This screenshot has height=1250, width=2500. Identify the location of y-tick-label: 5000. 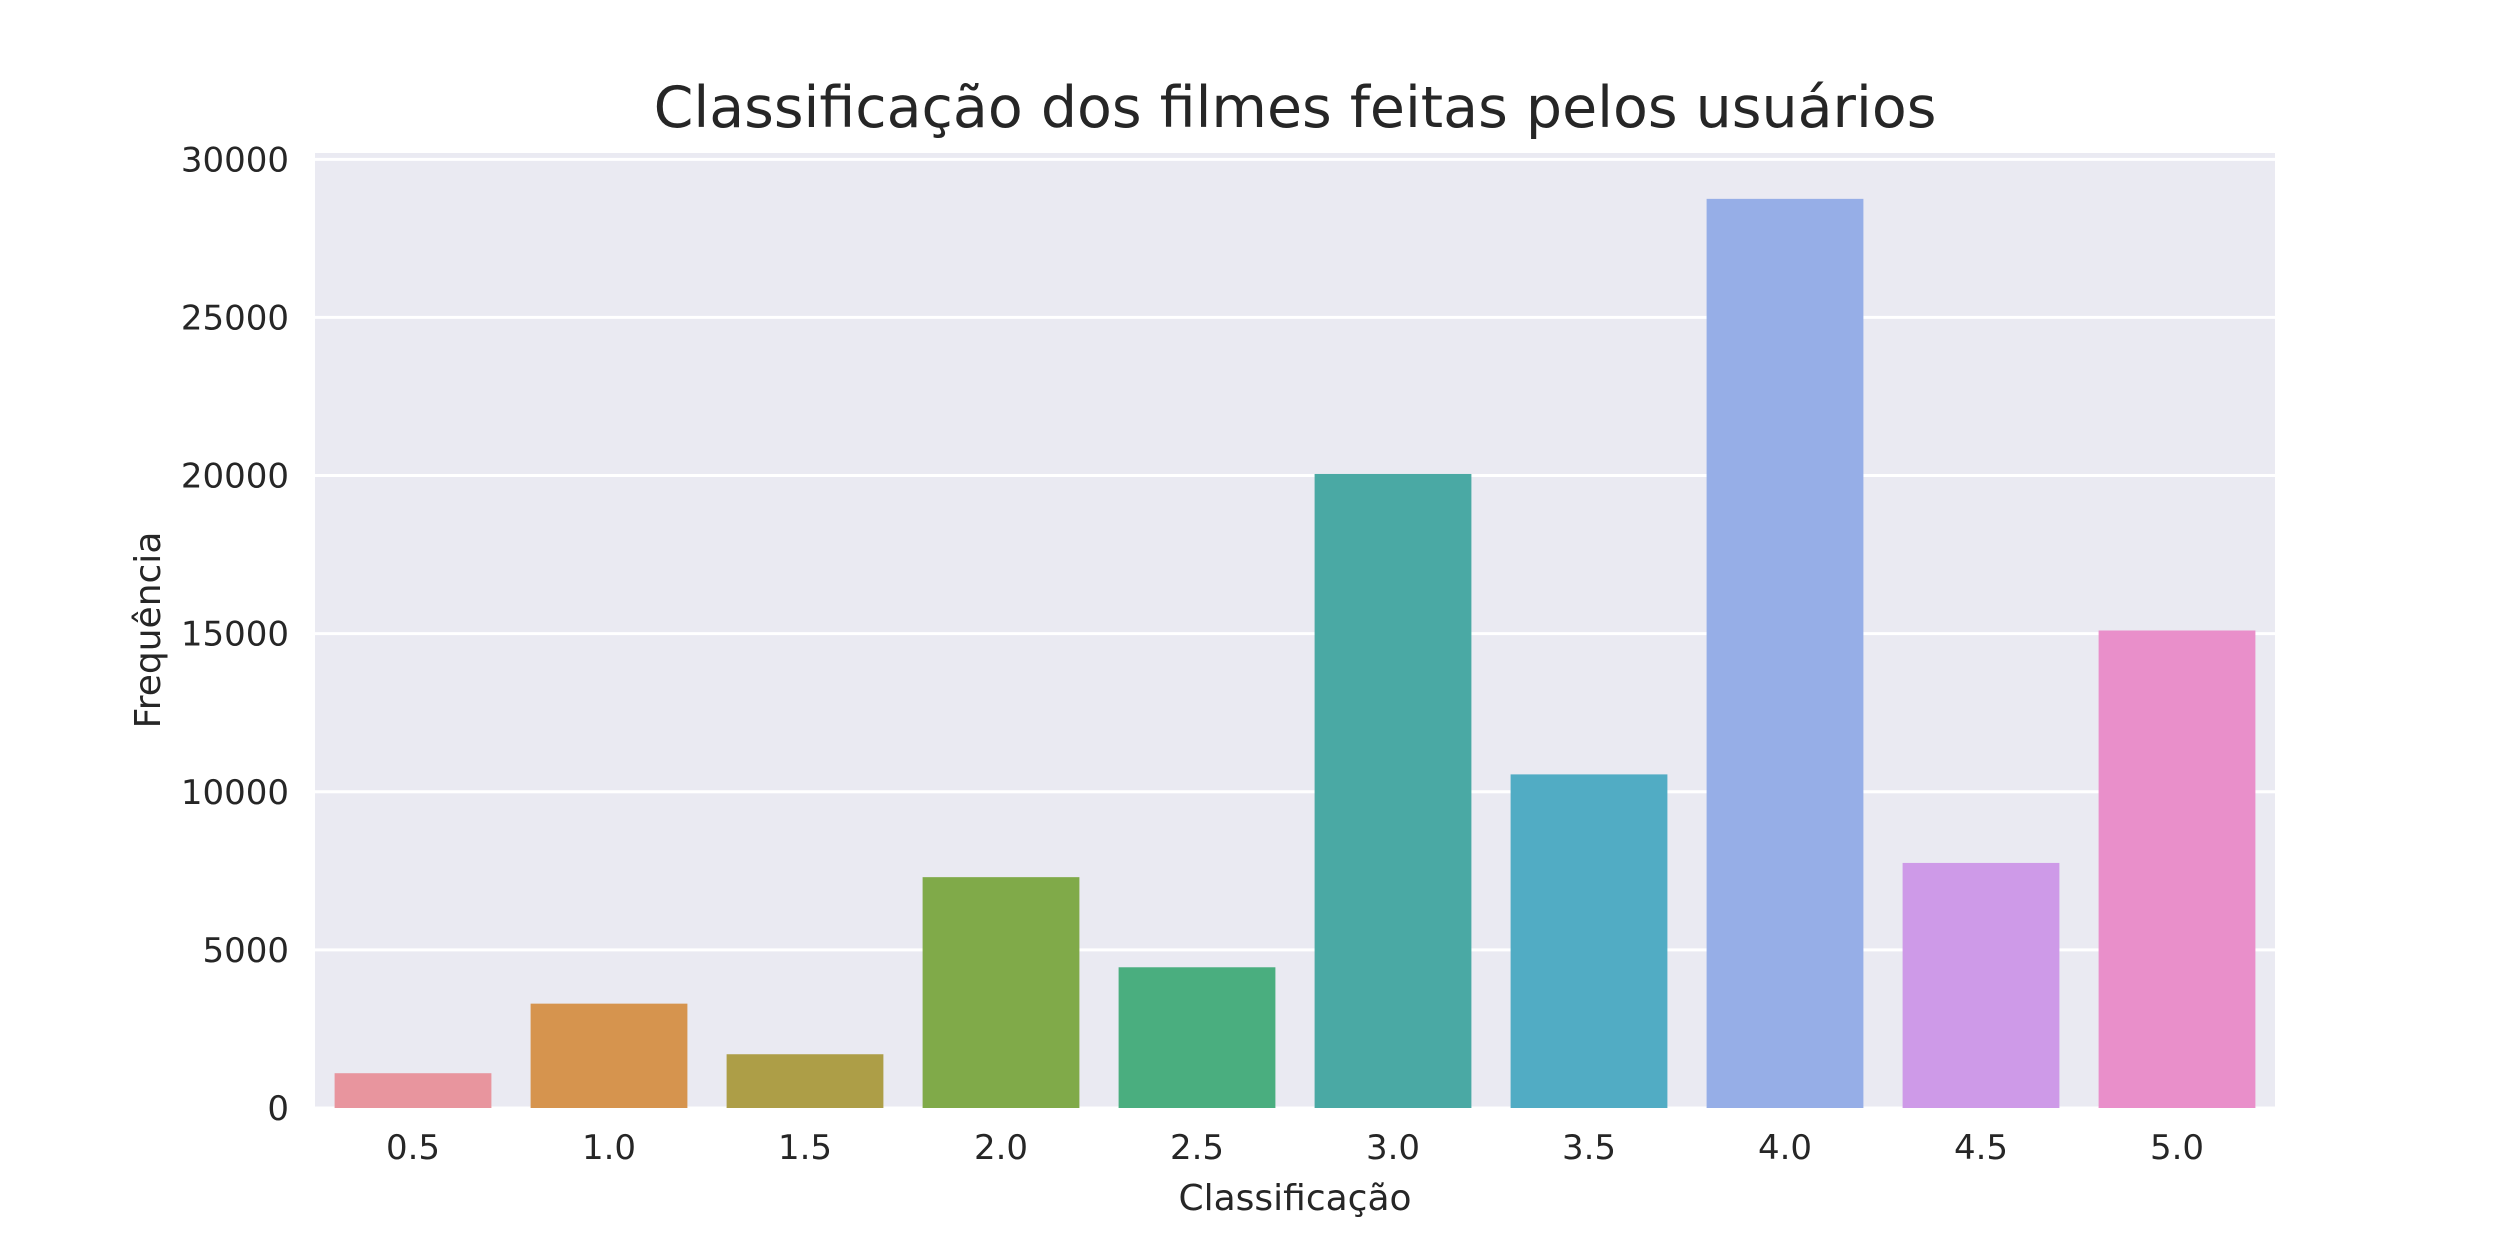
(245, 951).